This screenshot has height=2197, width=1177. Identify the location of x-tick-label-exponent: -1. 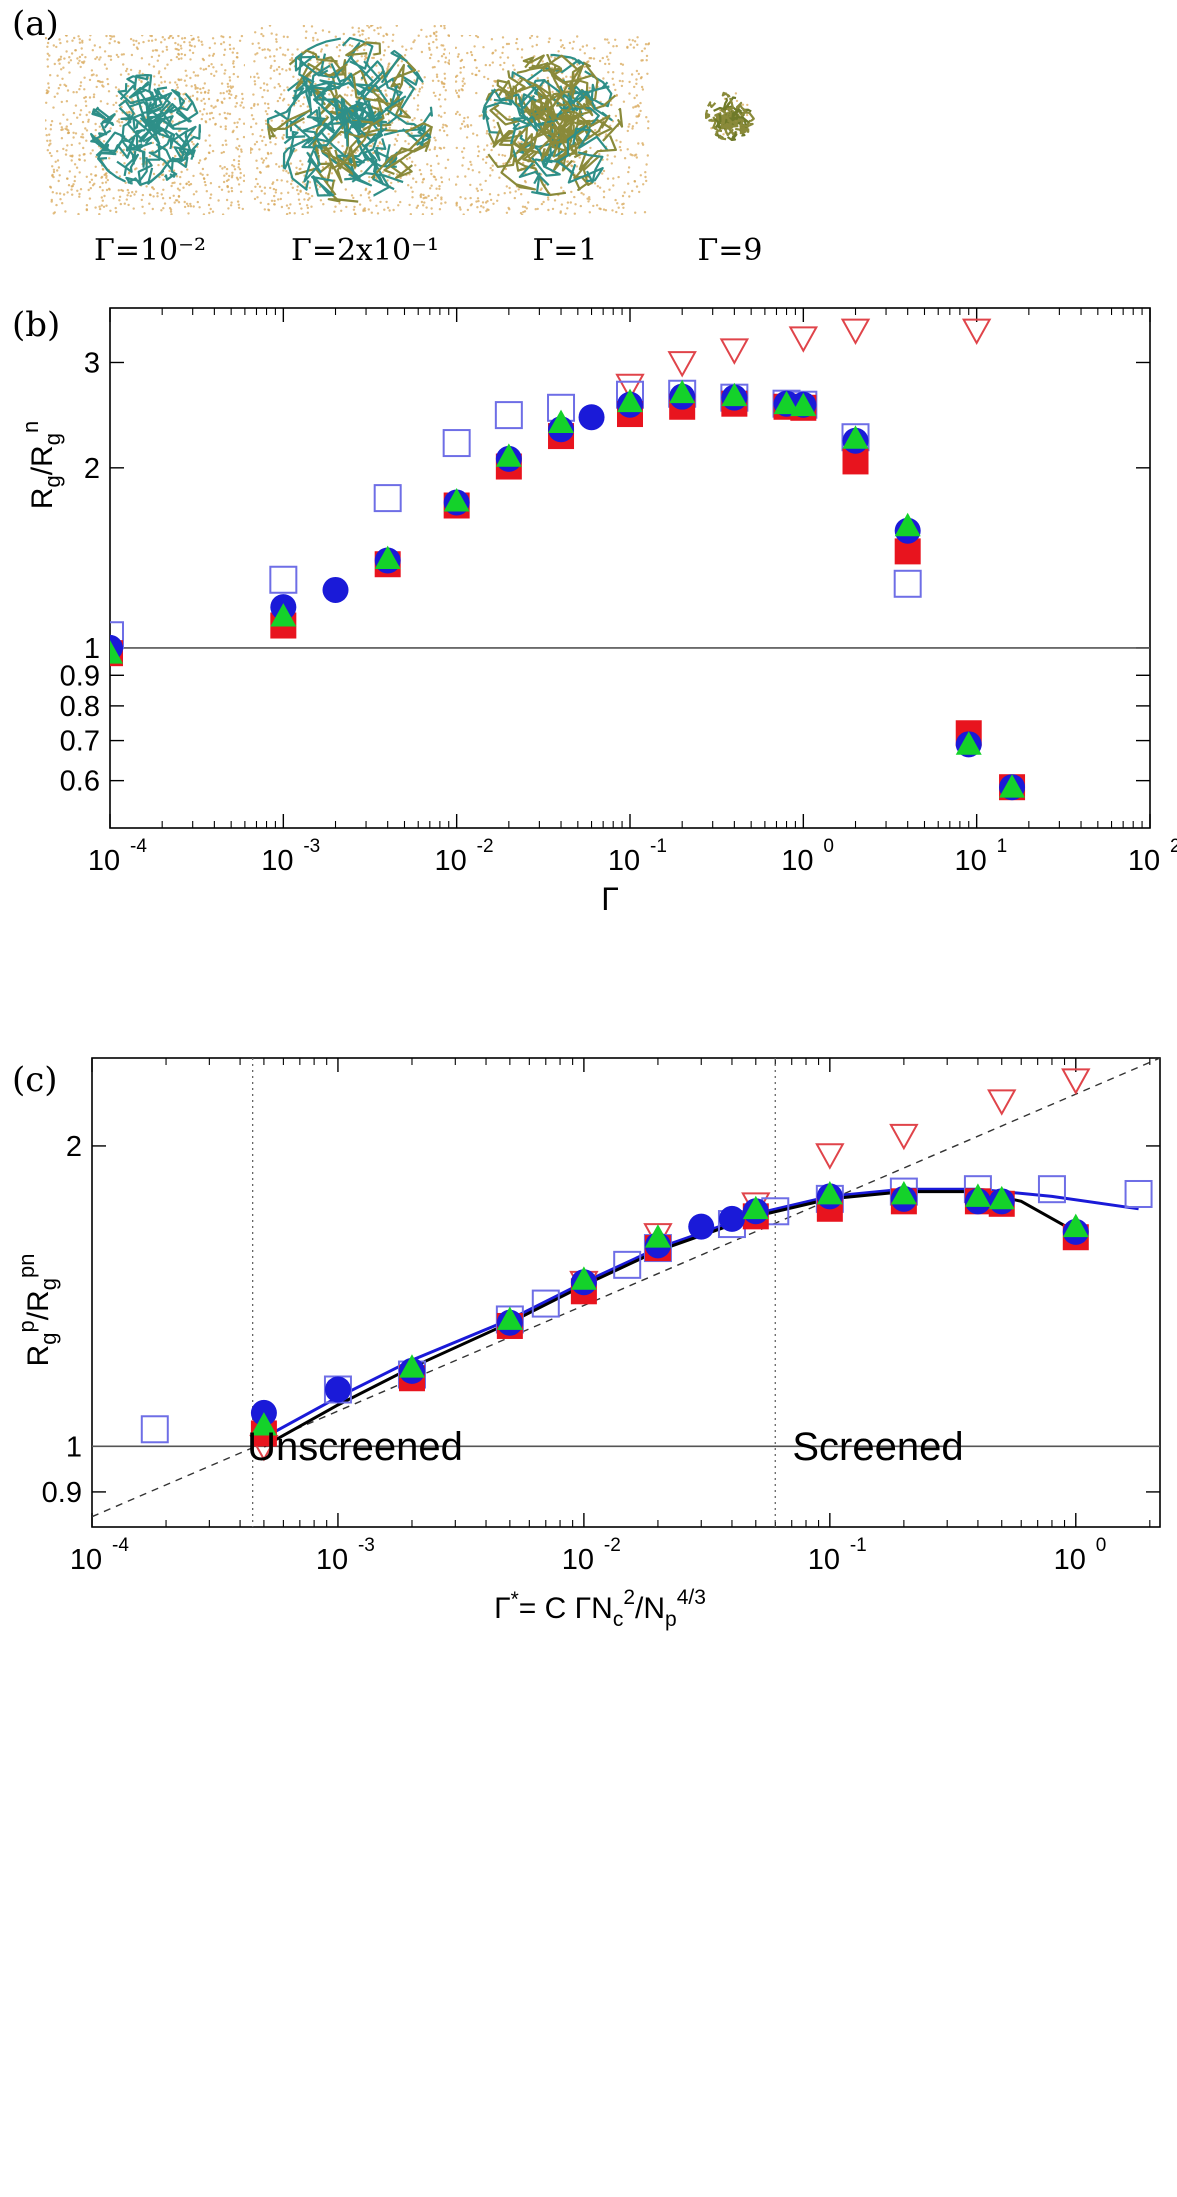
(658, 846).